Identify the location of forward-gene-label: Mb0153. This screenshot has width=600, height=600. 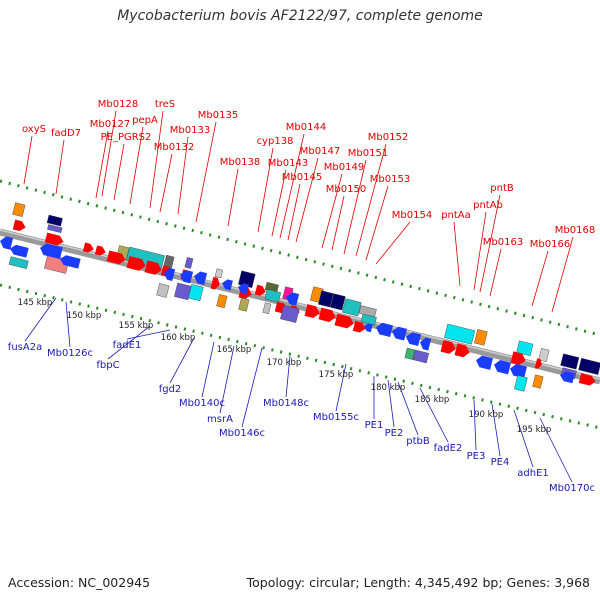
(390, 179).